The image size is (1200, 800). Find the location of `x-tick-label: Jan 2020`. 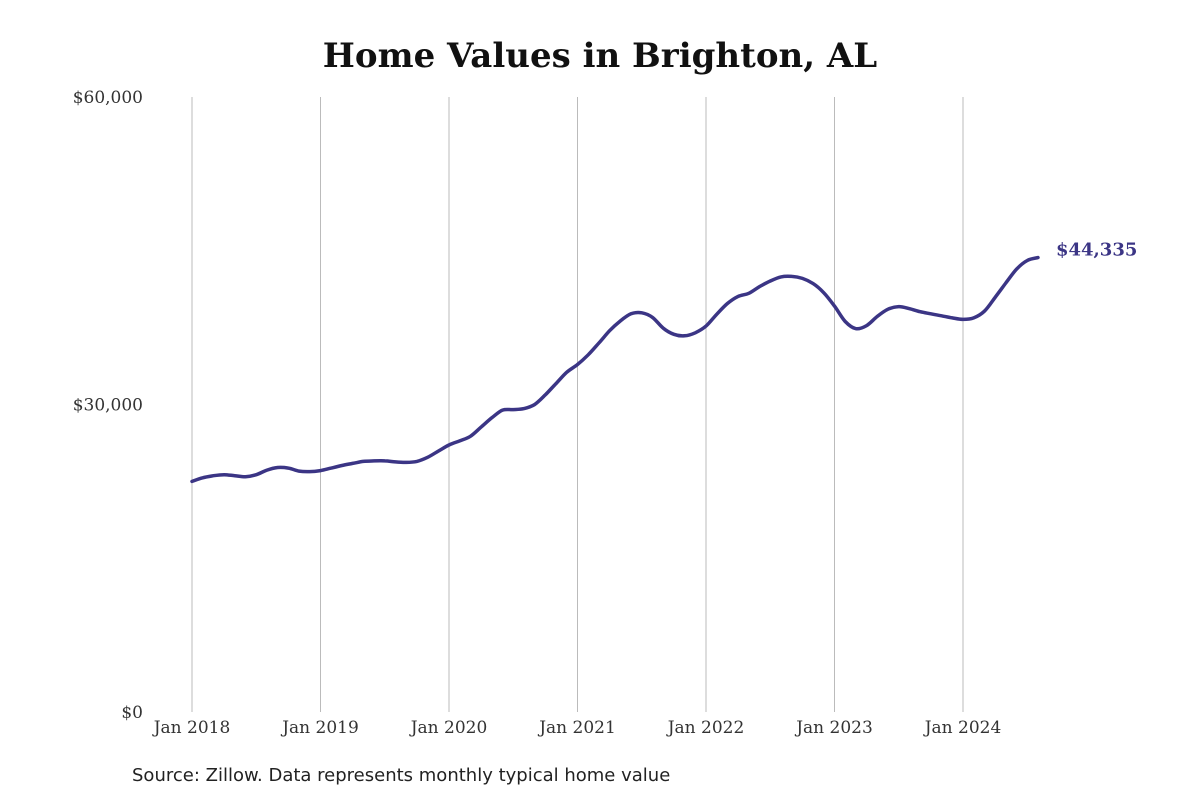

x-tick-label: Jan 2020 is located at coordinates (448, 728).